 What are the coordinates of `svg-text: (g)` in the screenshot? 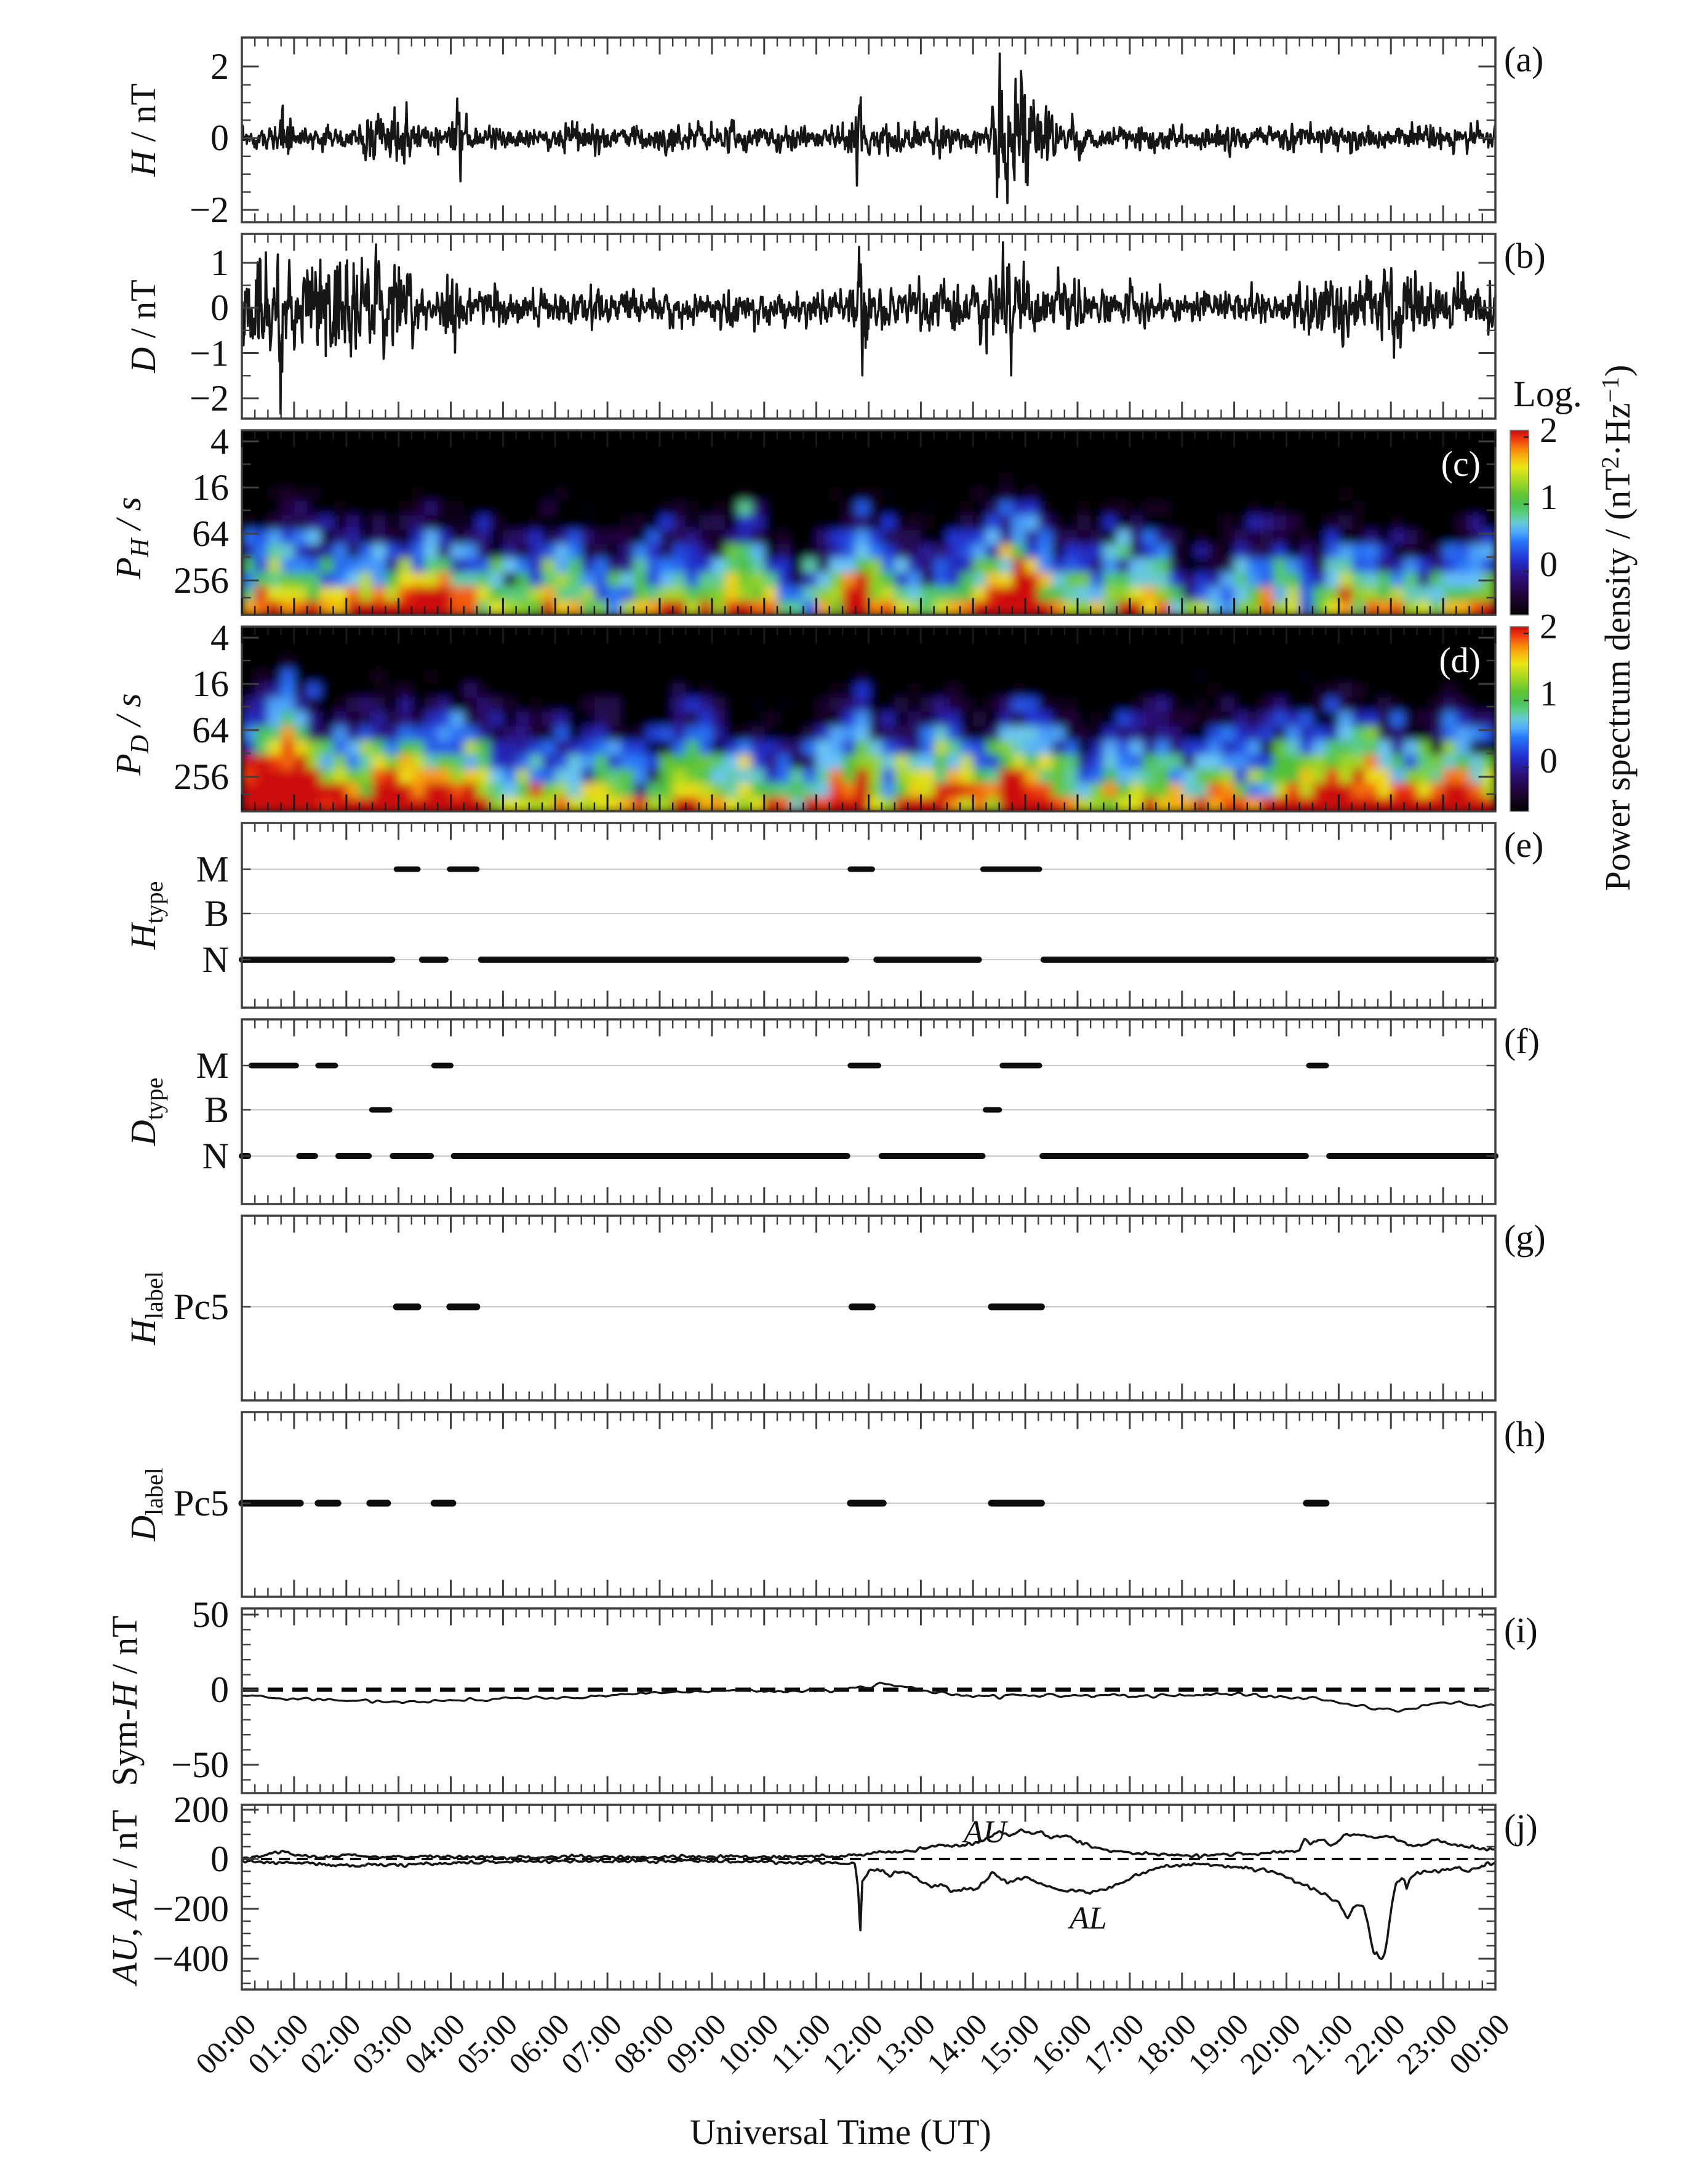 It's located at (1525, 1238).